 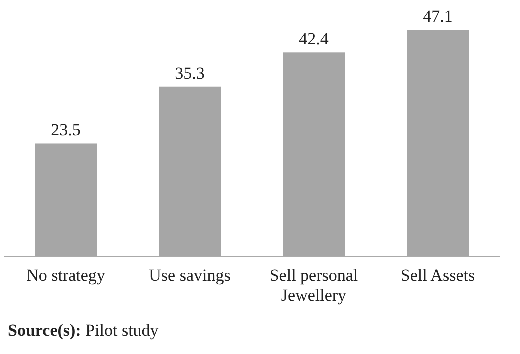 I want to click on data-label: 35.3, so click(x=190, y=73).